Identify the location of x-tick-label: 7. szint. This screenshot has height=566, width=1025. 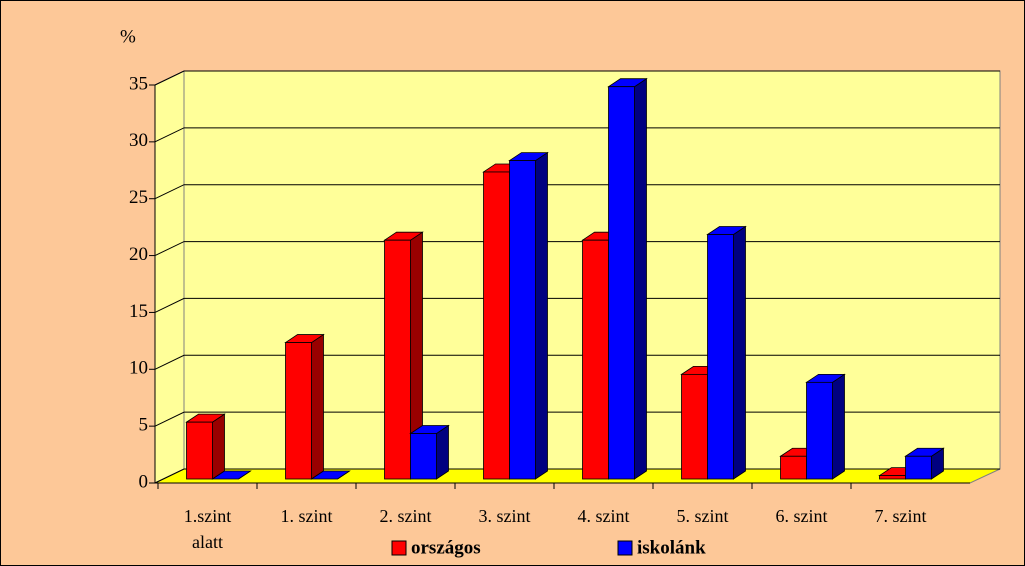
(900, 516).